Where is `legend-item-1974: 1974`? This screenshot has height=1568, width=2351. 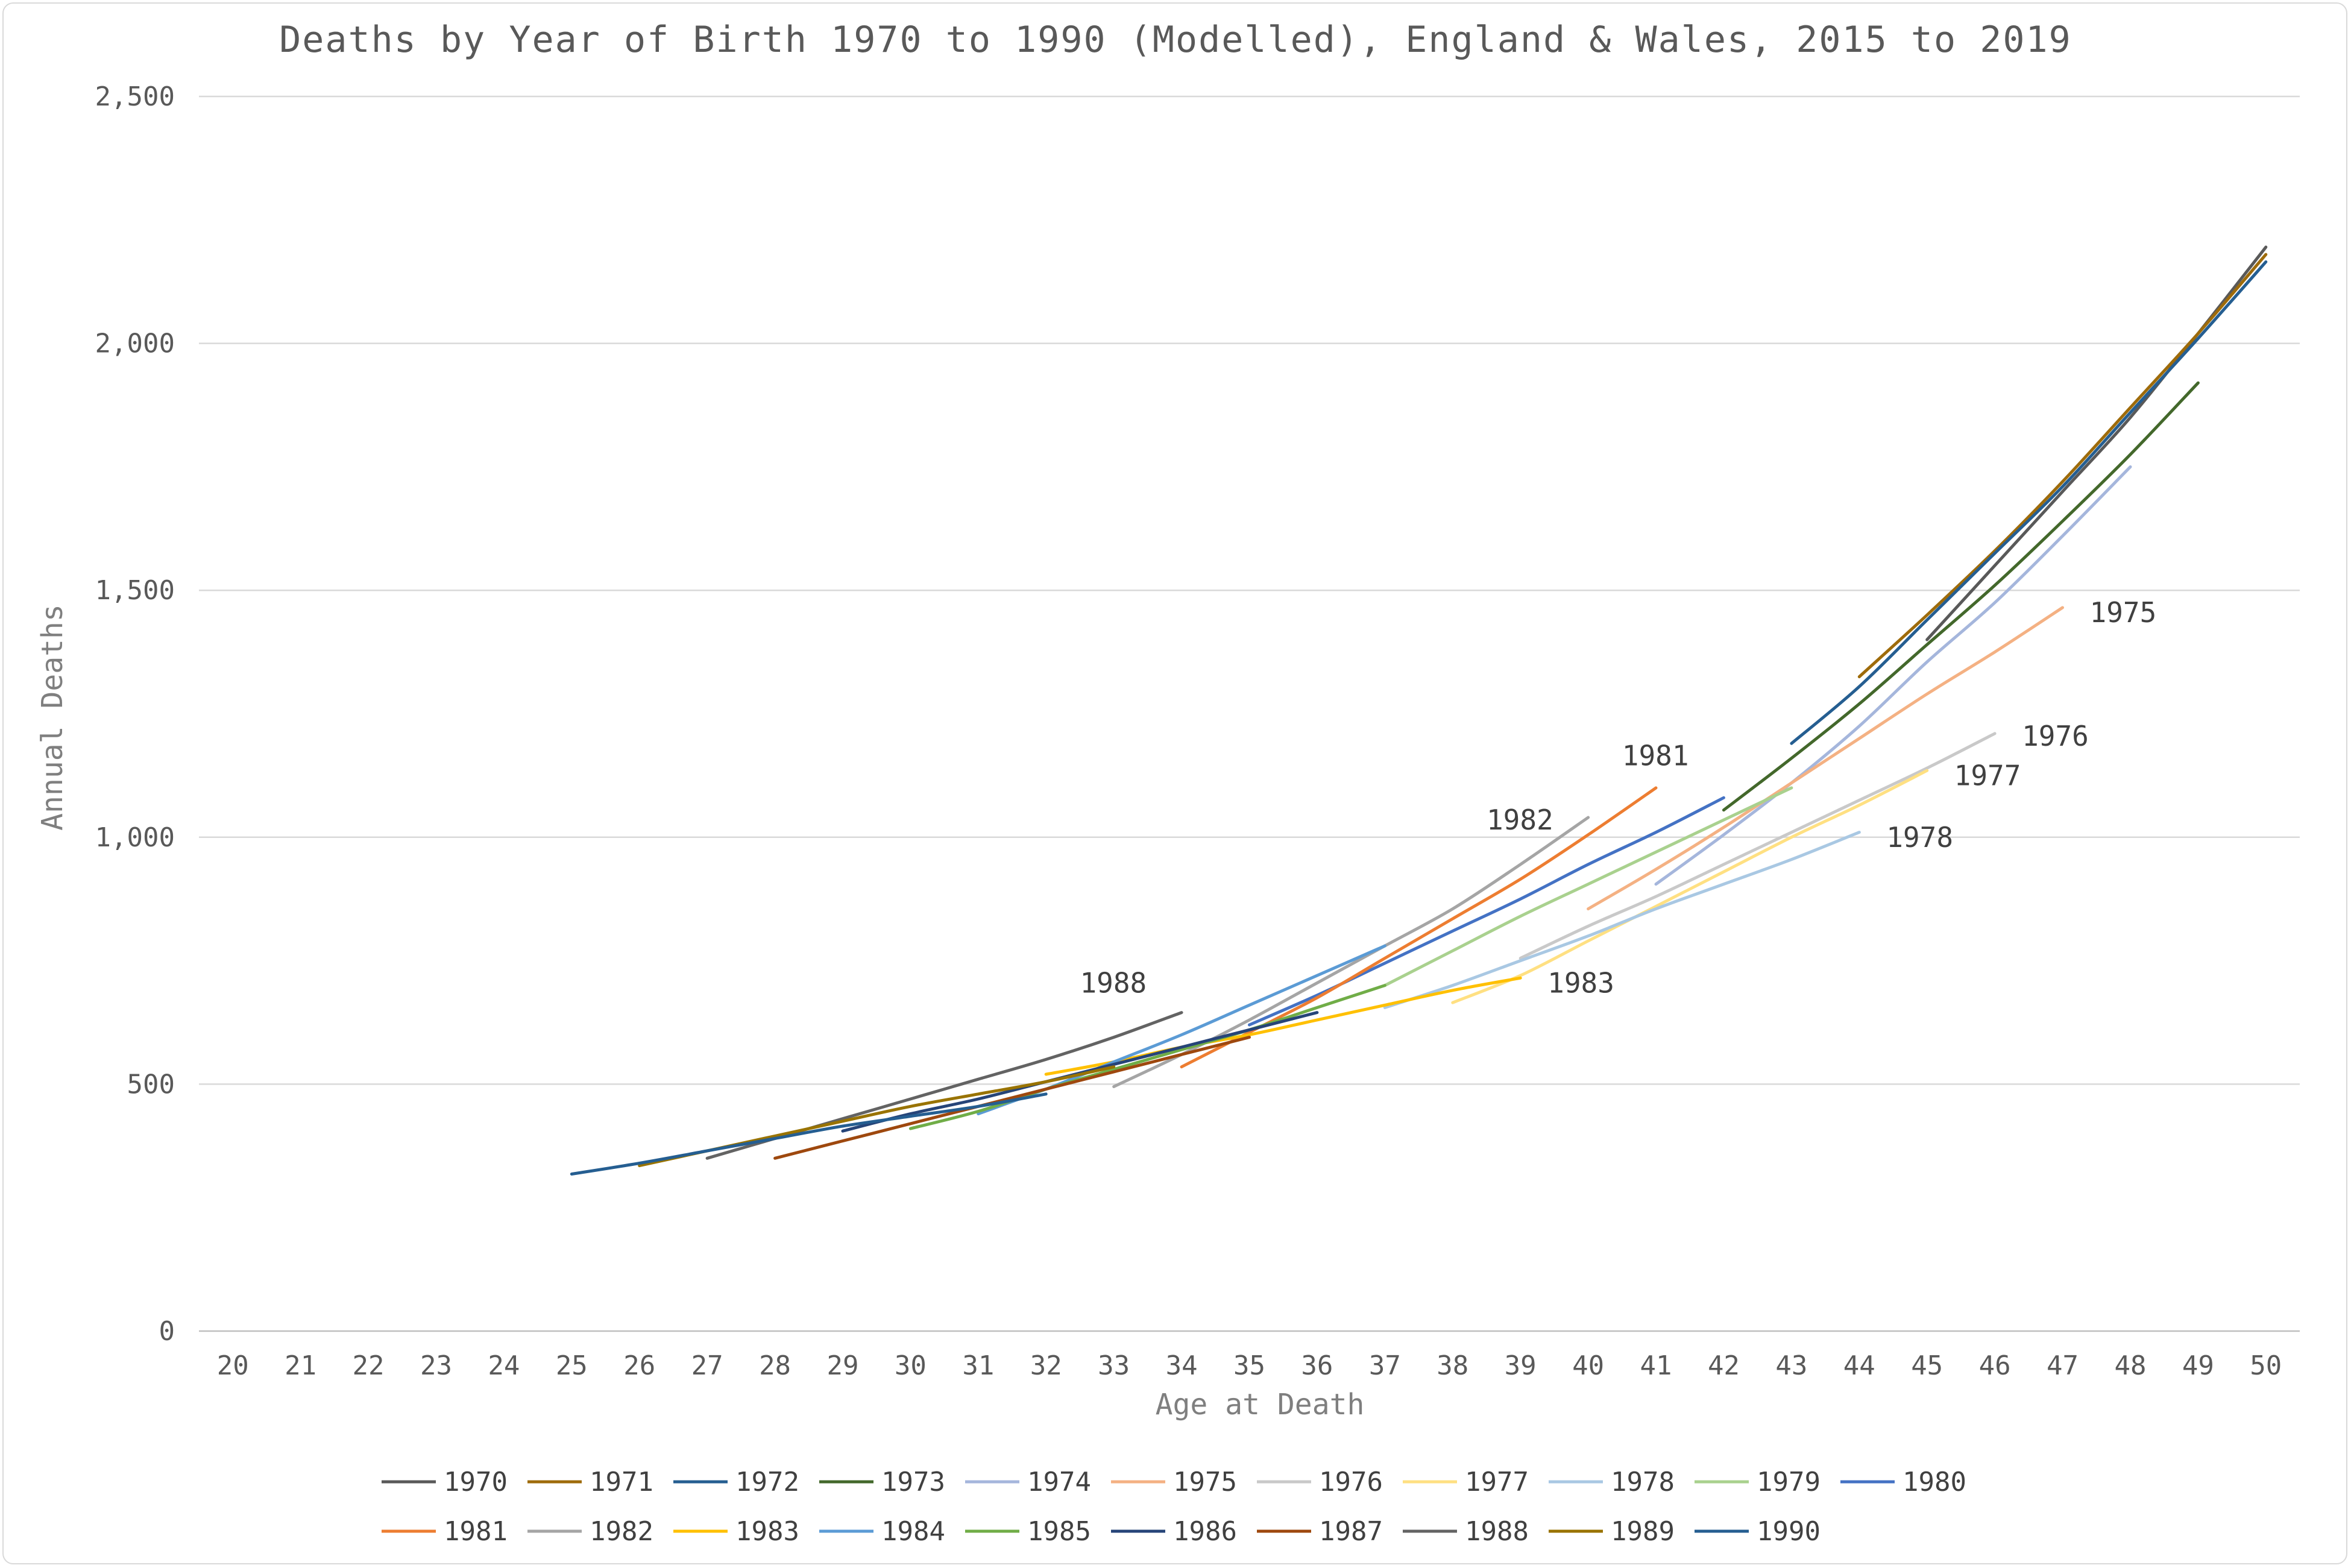
legend-item-1974: 1974 is located at coordinates (1028, 1482).